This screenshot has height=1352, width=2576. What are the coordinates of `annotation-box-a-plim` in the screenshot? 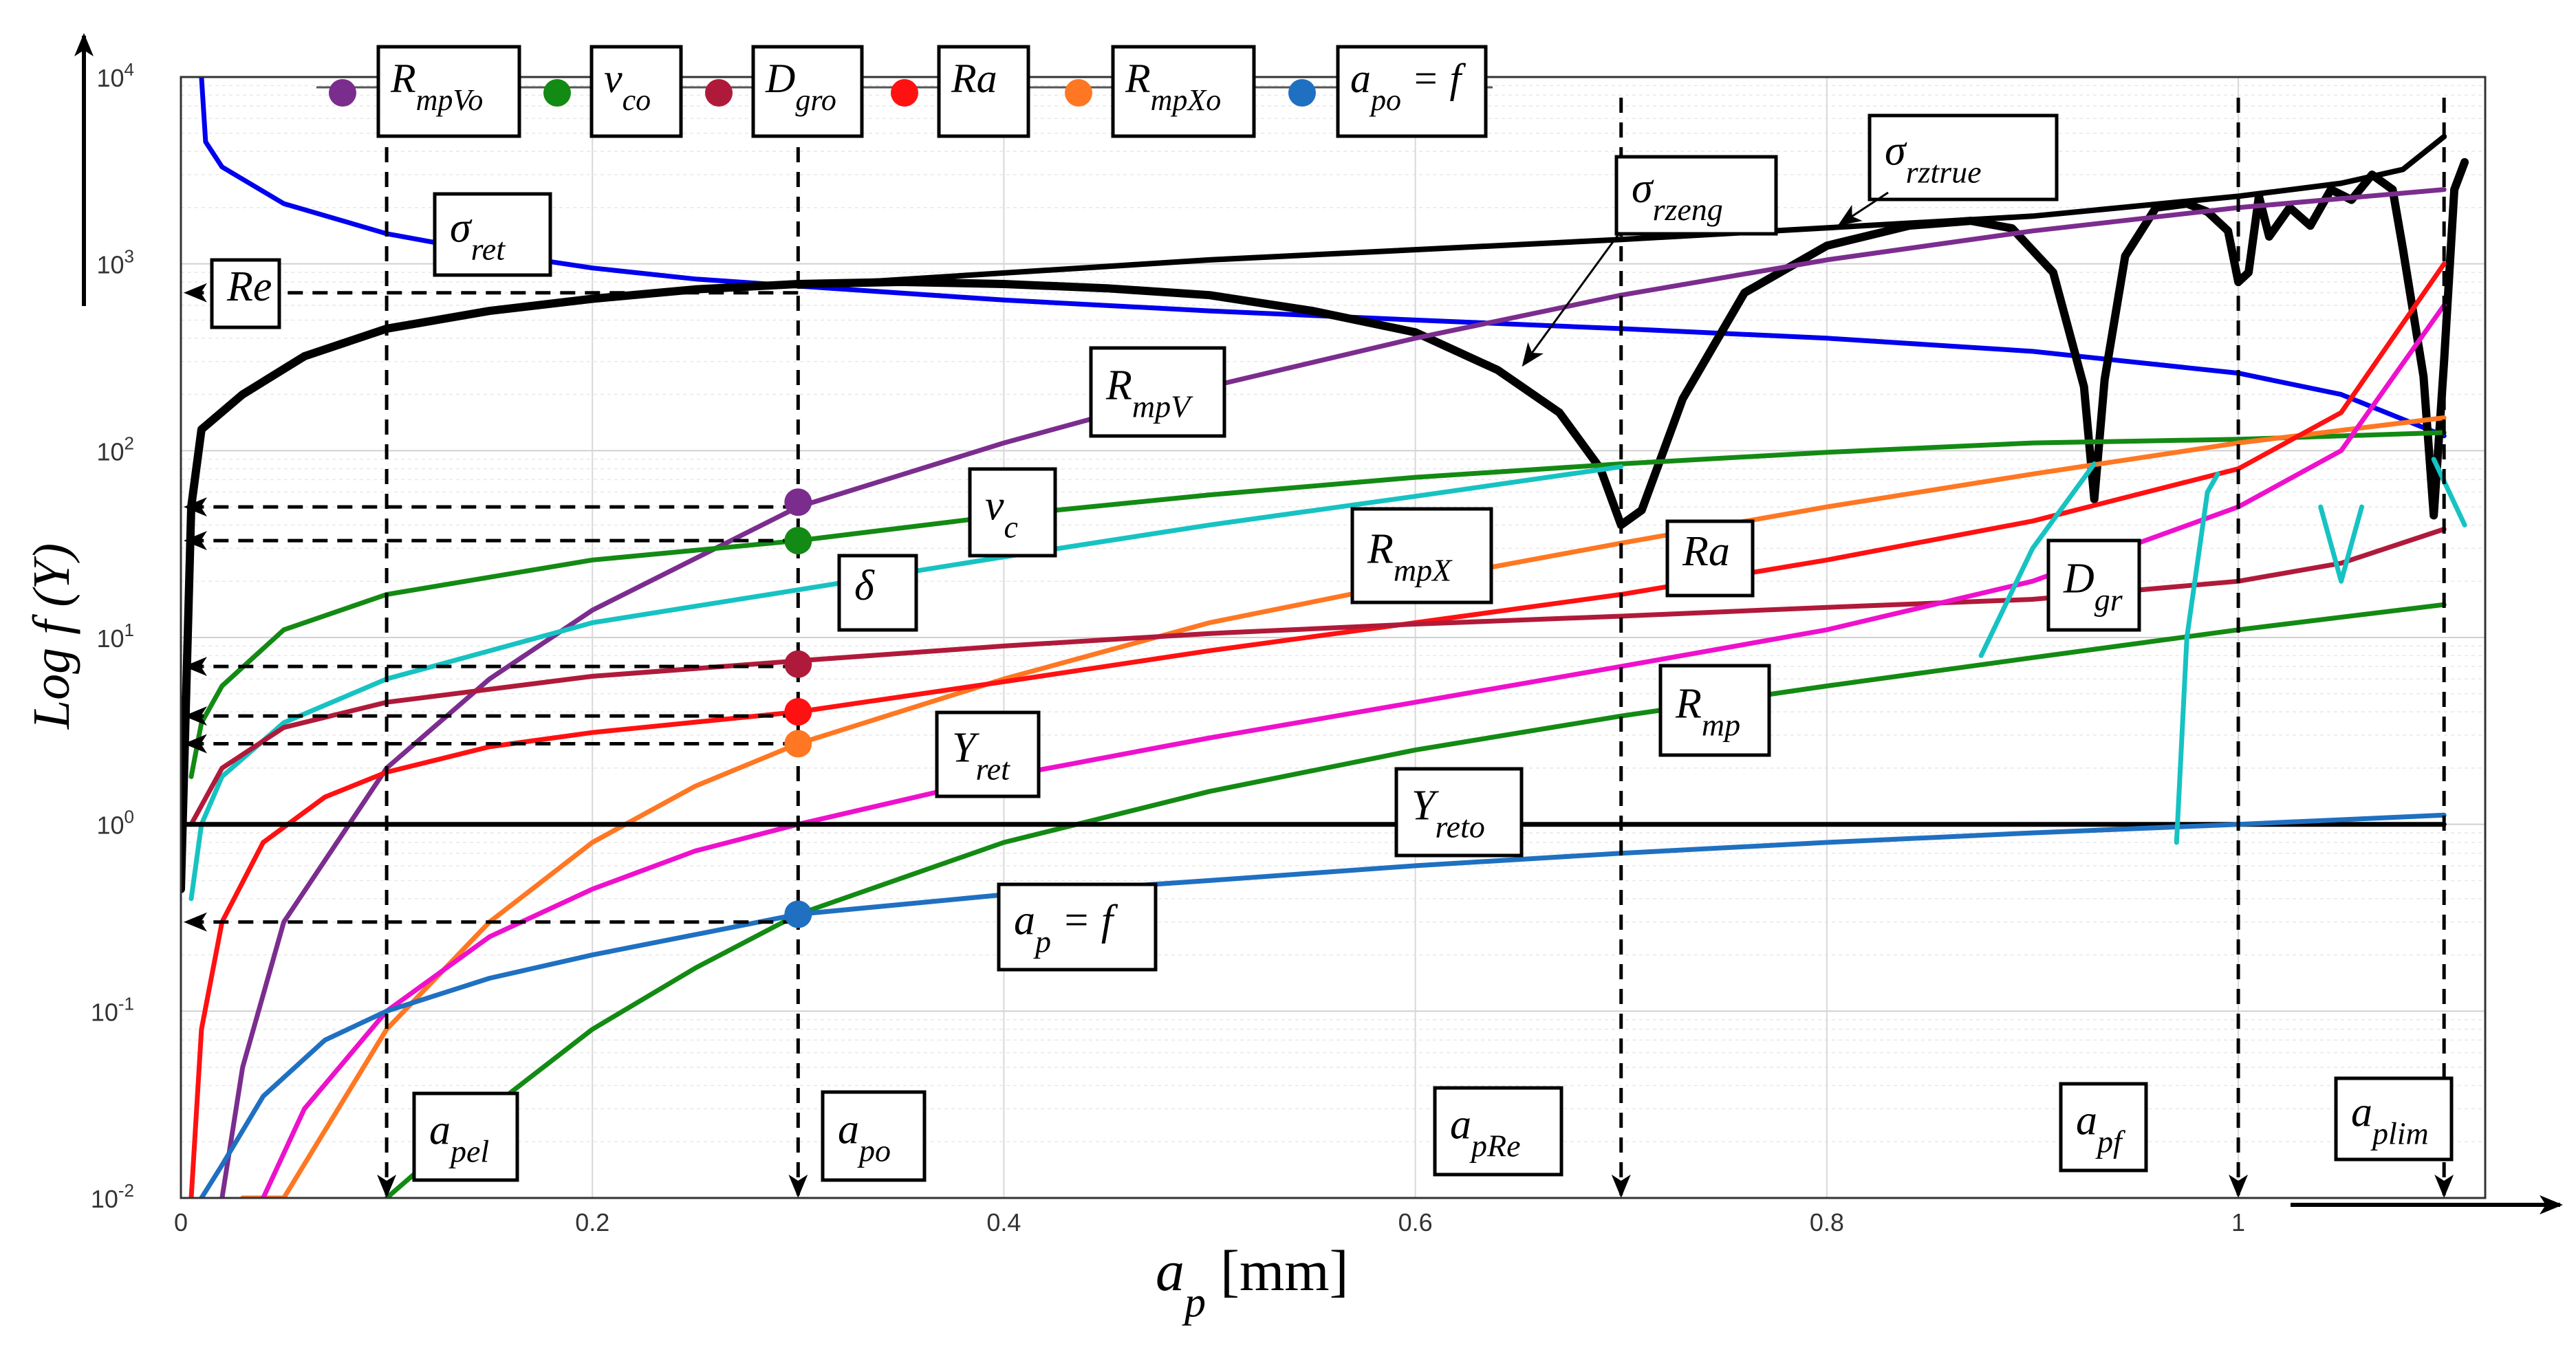 It's located at (2394, 1119).